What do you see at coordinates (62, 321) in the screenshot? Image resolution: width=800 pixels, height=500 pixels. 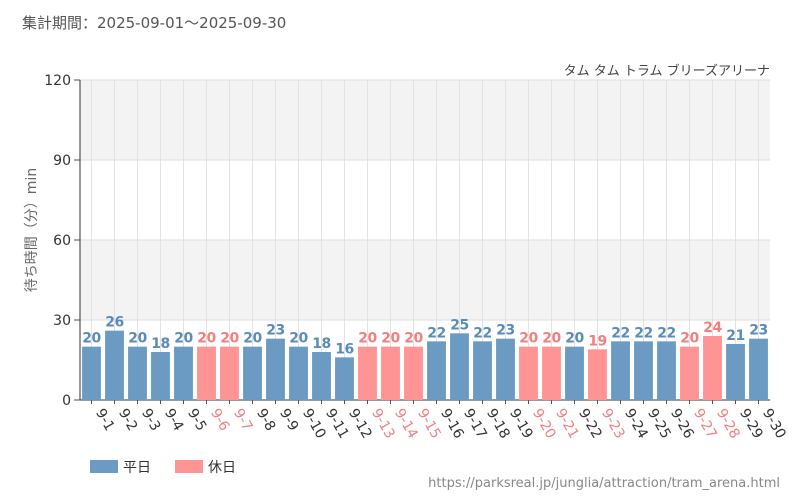 I see `y-tick-label: 30` at bounding box center [62, 321].